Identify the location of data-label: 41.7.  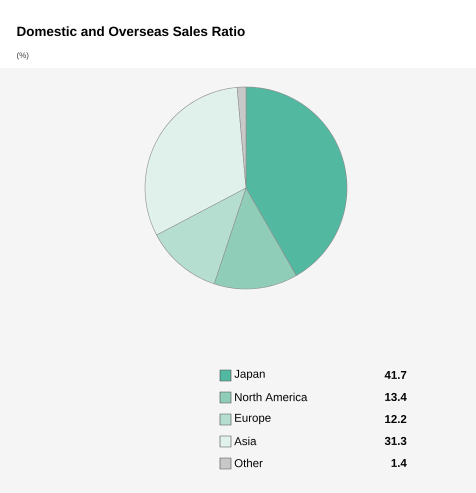
(395, 375).